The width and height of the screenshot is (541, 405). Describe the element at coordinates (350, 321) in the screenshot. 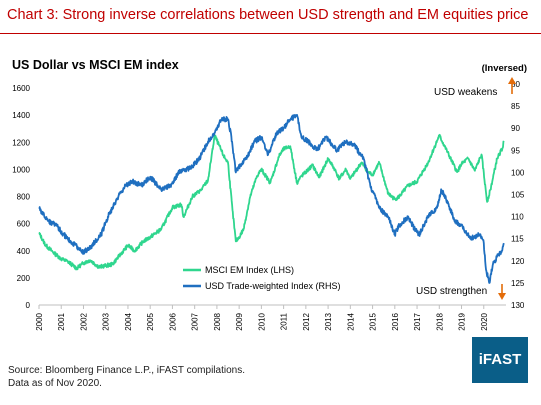

I see `x-tick-label: 2014` at that location.